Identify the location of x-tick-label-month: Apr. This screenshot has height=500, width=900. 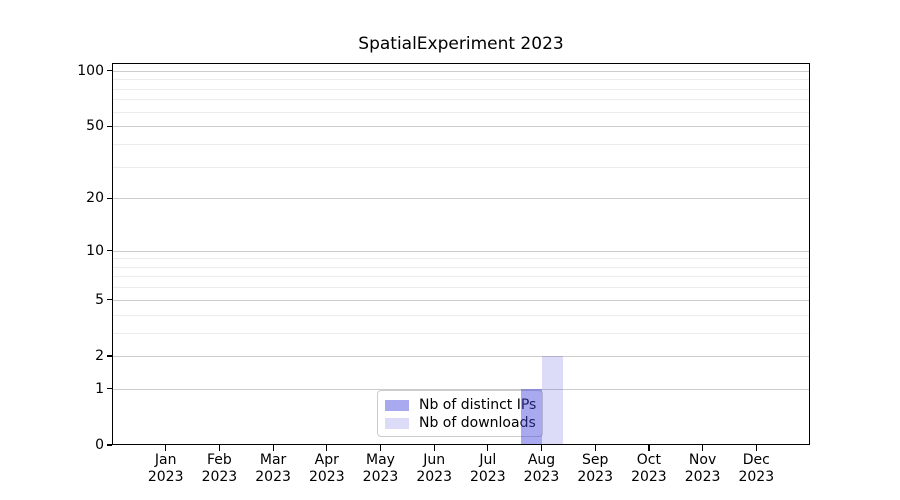
(326, 460).